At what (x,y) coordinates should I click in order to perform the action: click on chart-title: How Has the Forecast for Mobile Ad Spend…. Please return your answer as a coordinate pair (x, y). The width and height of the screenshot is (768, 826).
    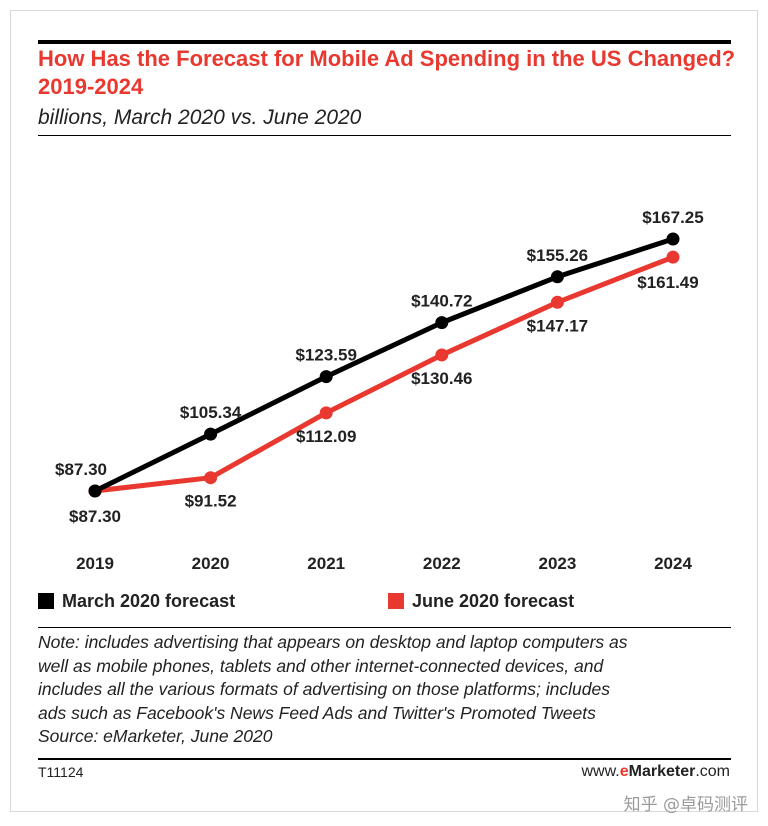
    Looking at the image, I should click on (387, 72).